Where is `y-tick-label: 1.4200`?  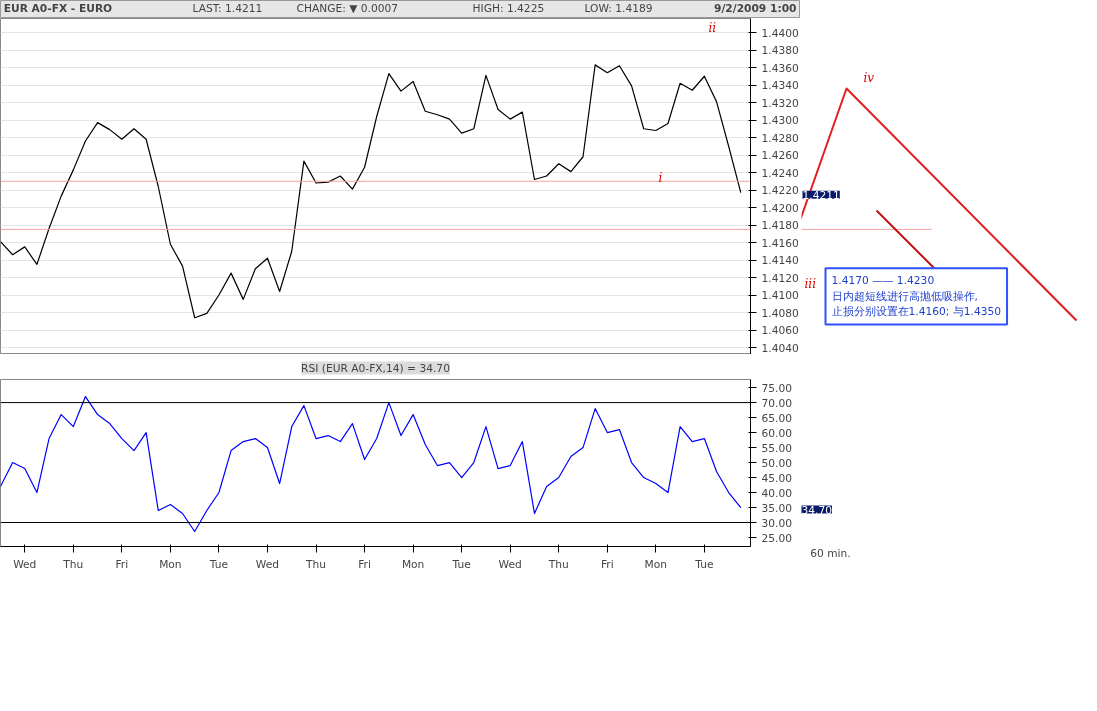
y-tick-label: 1.4200 is located at coordinates (780, 208).